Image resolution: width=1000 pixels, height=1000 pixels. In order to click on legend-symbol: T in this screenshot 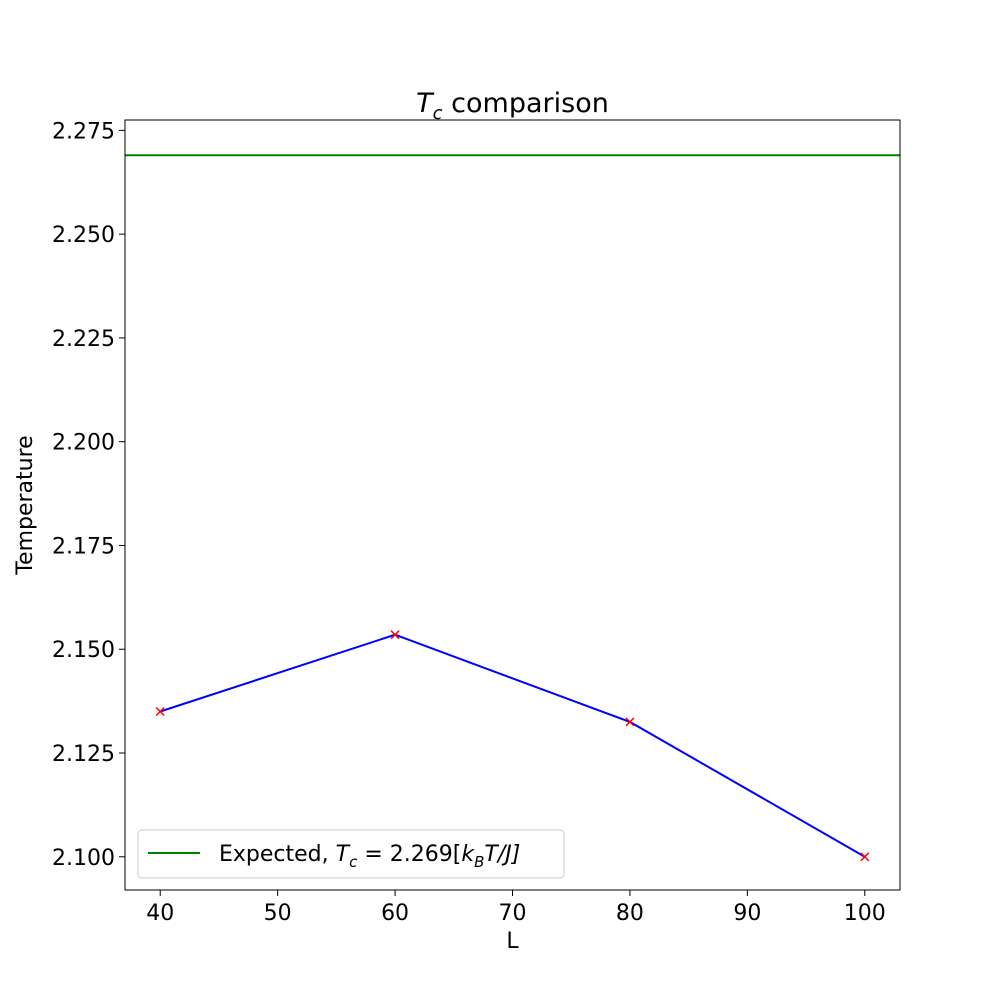, I will do `click(343, 854)`.